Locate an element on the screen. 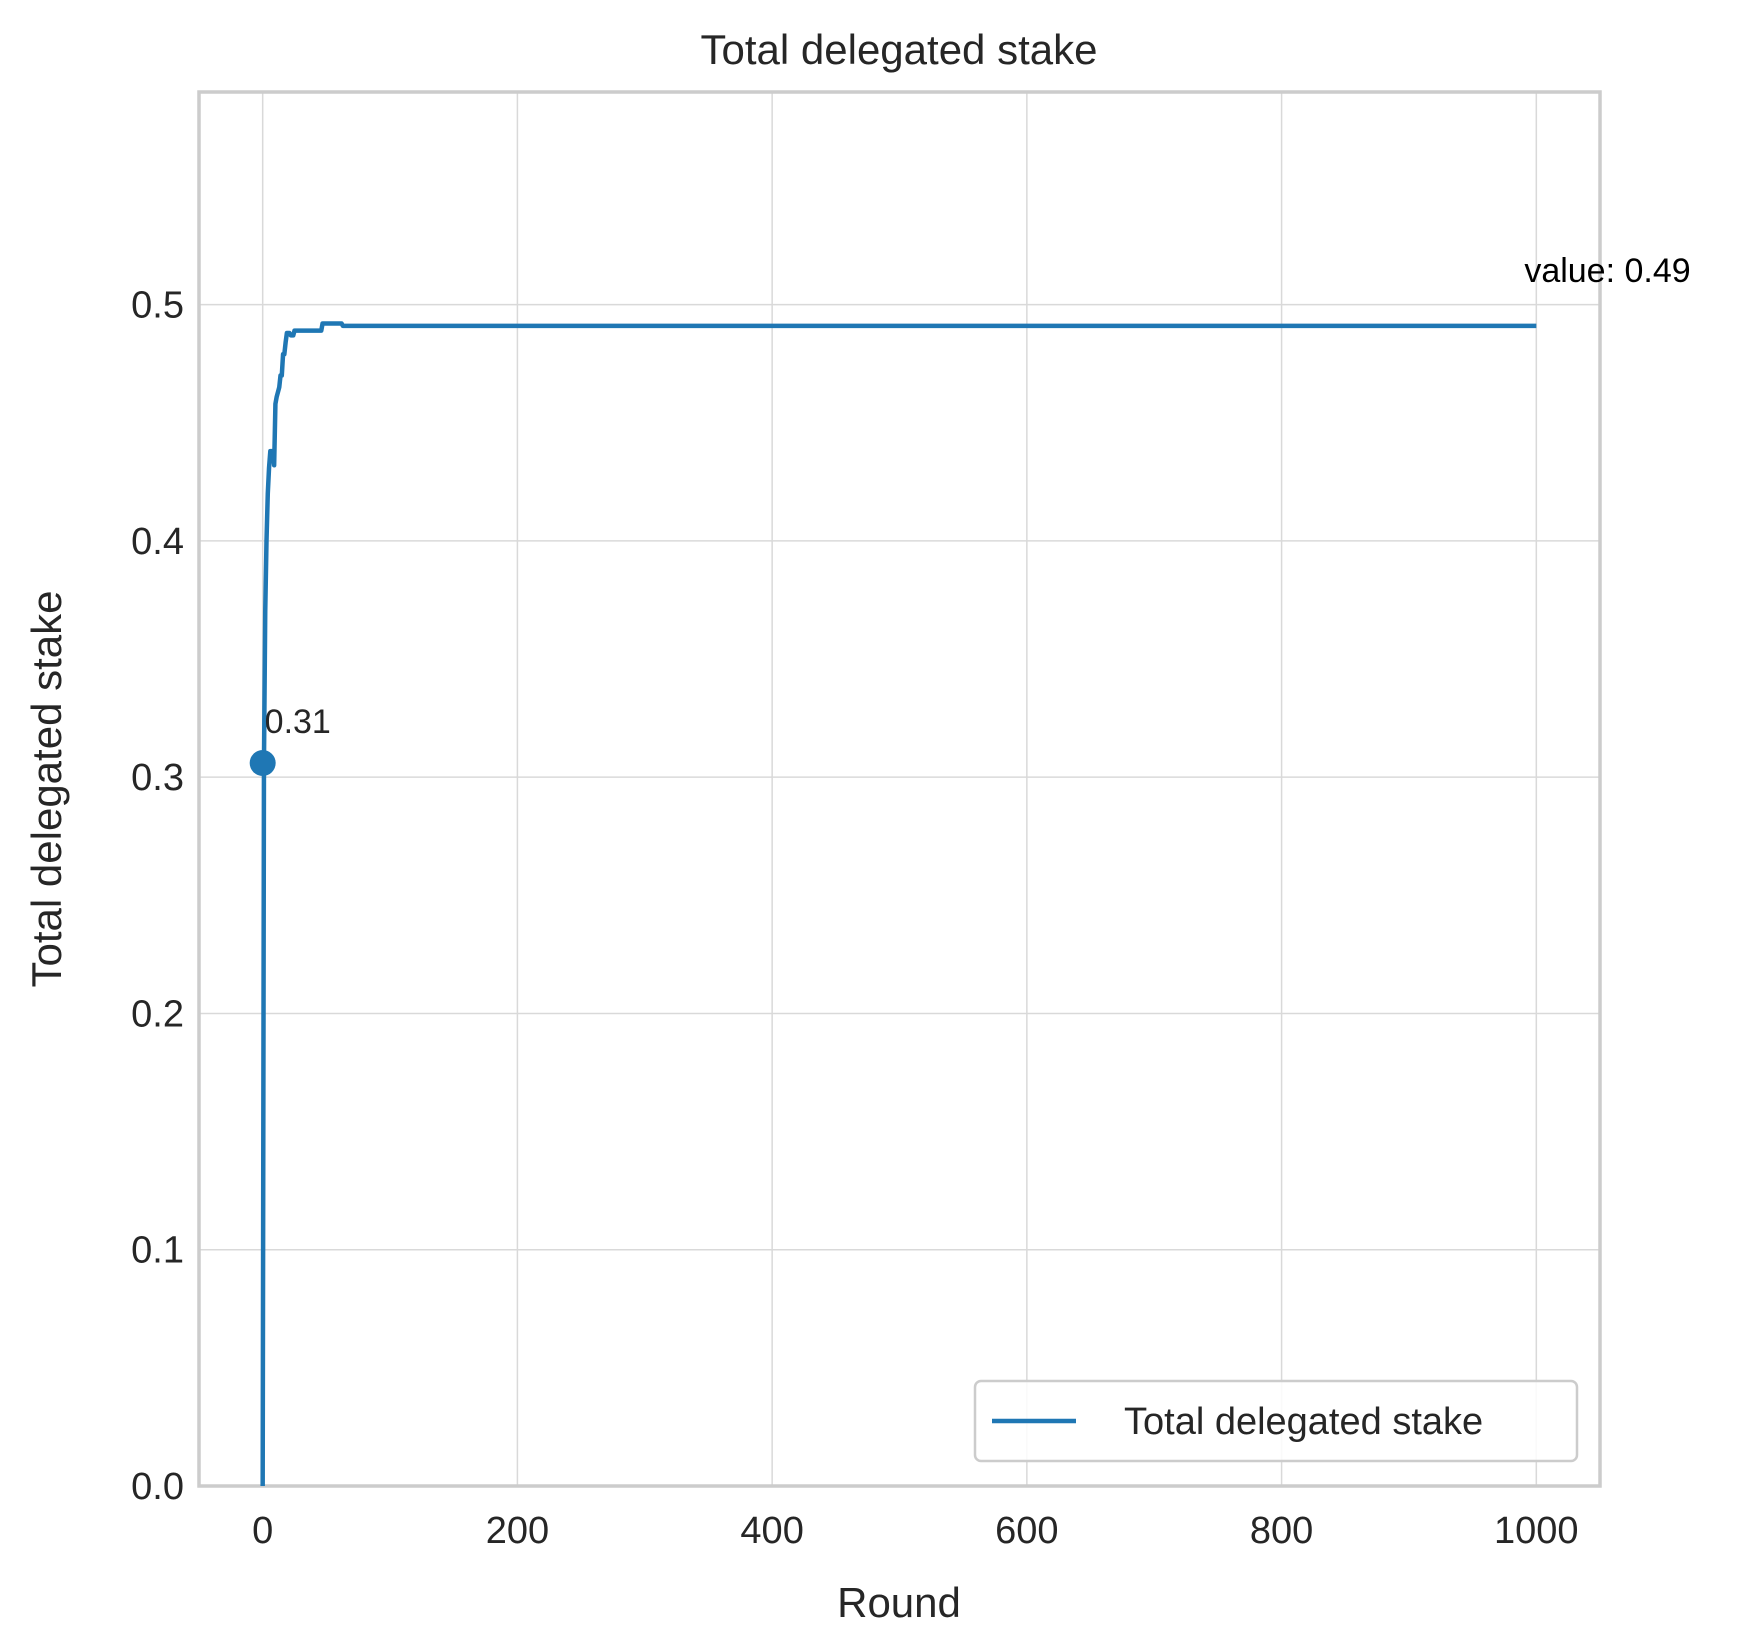  y-tick-label: 0.3 is located at coordinates (157, 778).